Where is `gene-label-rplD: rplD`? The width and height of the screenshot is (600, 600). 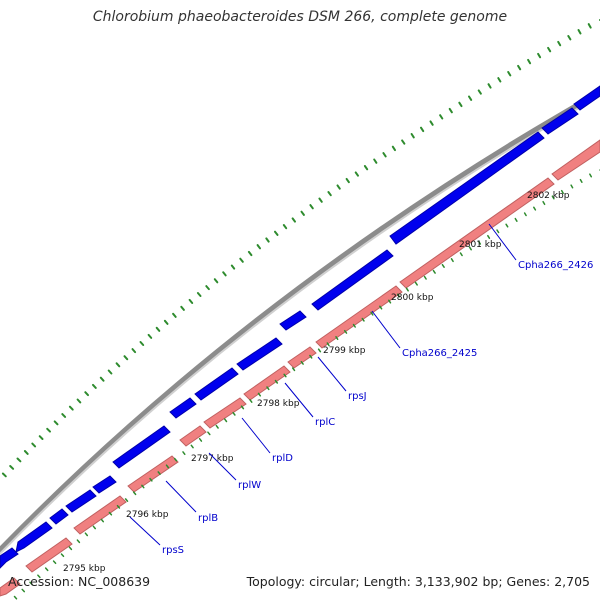 gene-label-rplD: rplD is located at coordinates (282, 458).